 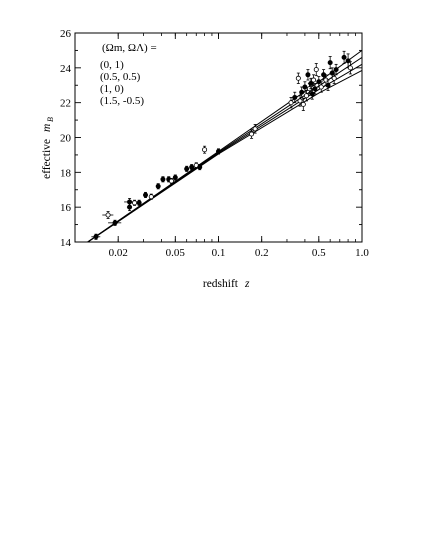 I want to click on x-axis-title: redshift, so click(x=221, y=284).